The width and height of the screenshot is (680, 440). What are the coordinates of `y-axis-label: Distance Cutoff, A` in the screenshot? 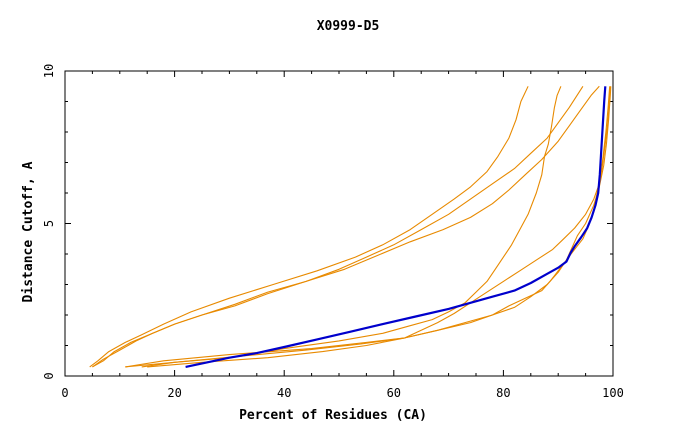 It's located at (28, 231).